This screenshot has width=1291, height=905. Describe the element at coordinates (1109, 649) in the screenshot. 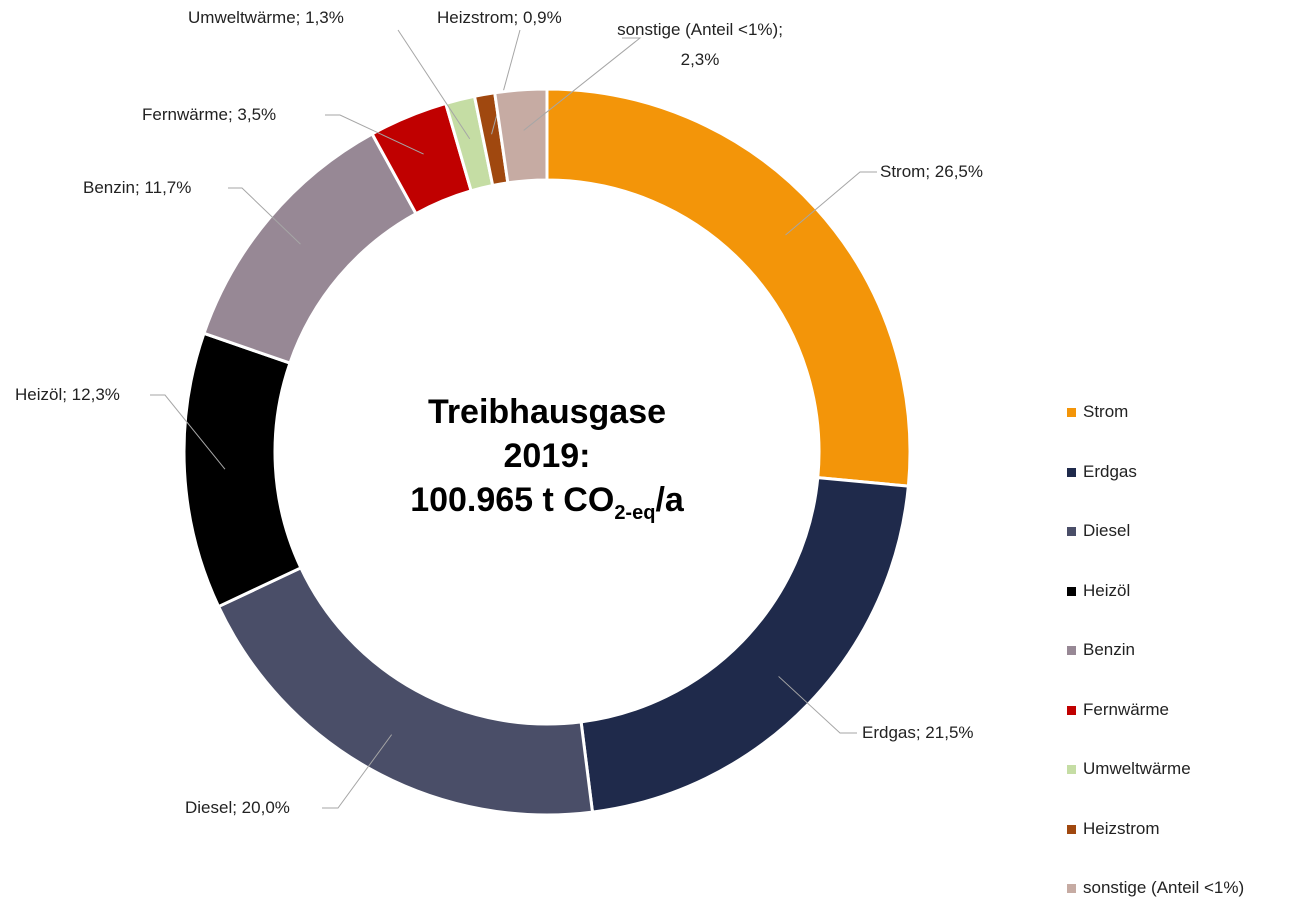

I see `legend-label: Benzin` at that location.